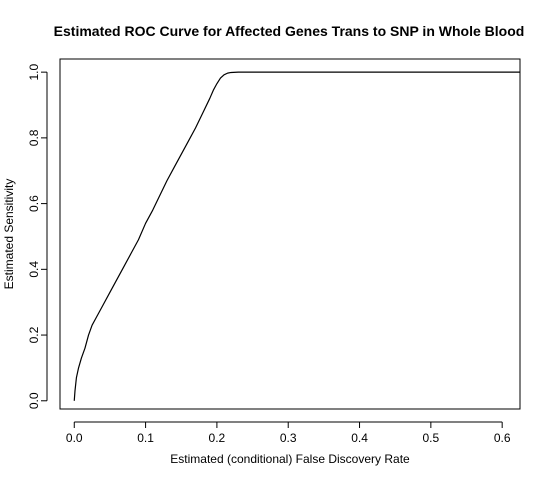  I want to click on y-tick-label: 0.2, so click(34, 334).